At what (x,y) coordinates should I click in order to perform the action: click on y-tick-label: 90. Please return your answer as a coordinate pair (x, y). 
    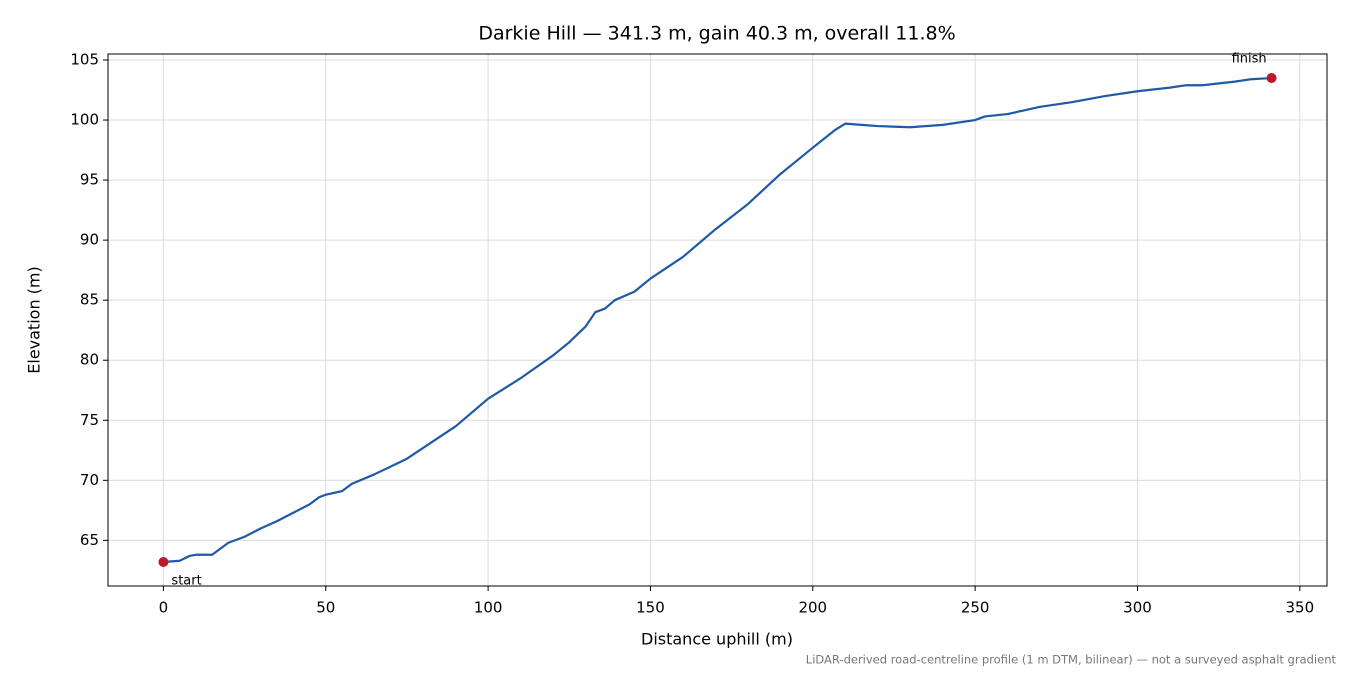
    Looking at the image, I should click on (89, 240).